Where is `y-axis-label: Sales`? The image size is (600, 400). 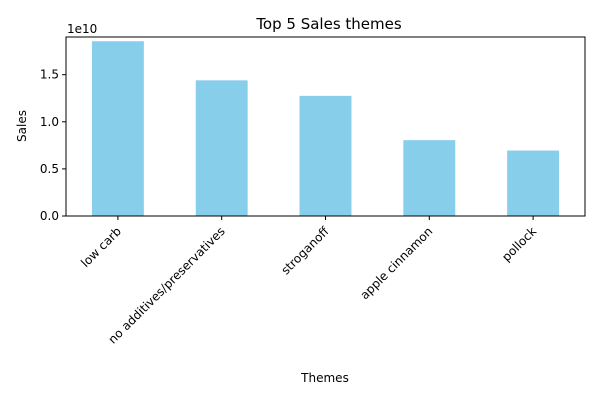
y-axis-label: Sales is located at coordinates (22, 126).